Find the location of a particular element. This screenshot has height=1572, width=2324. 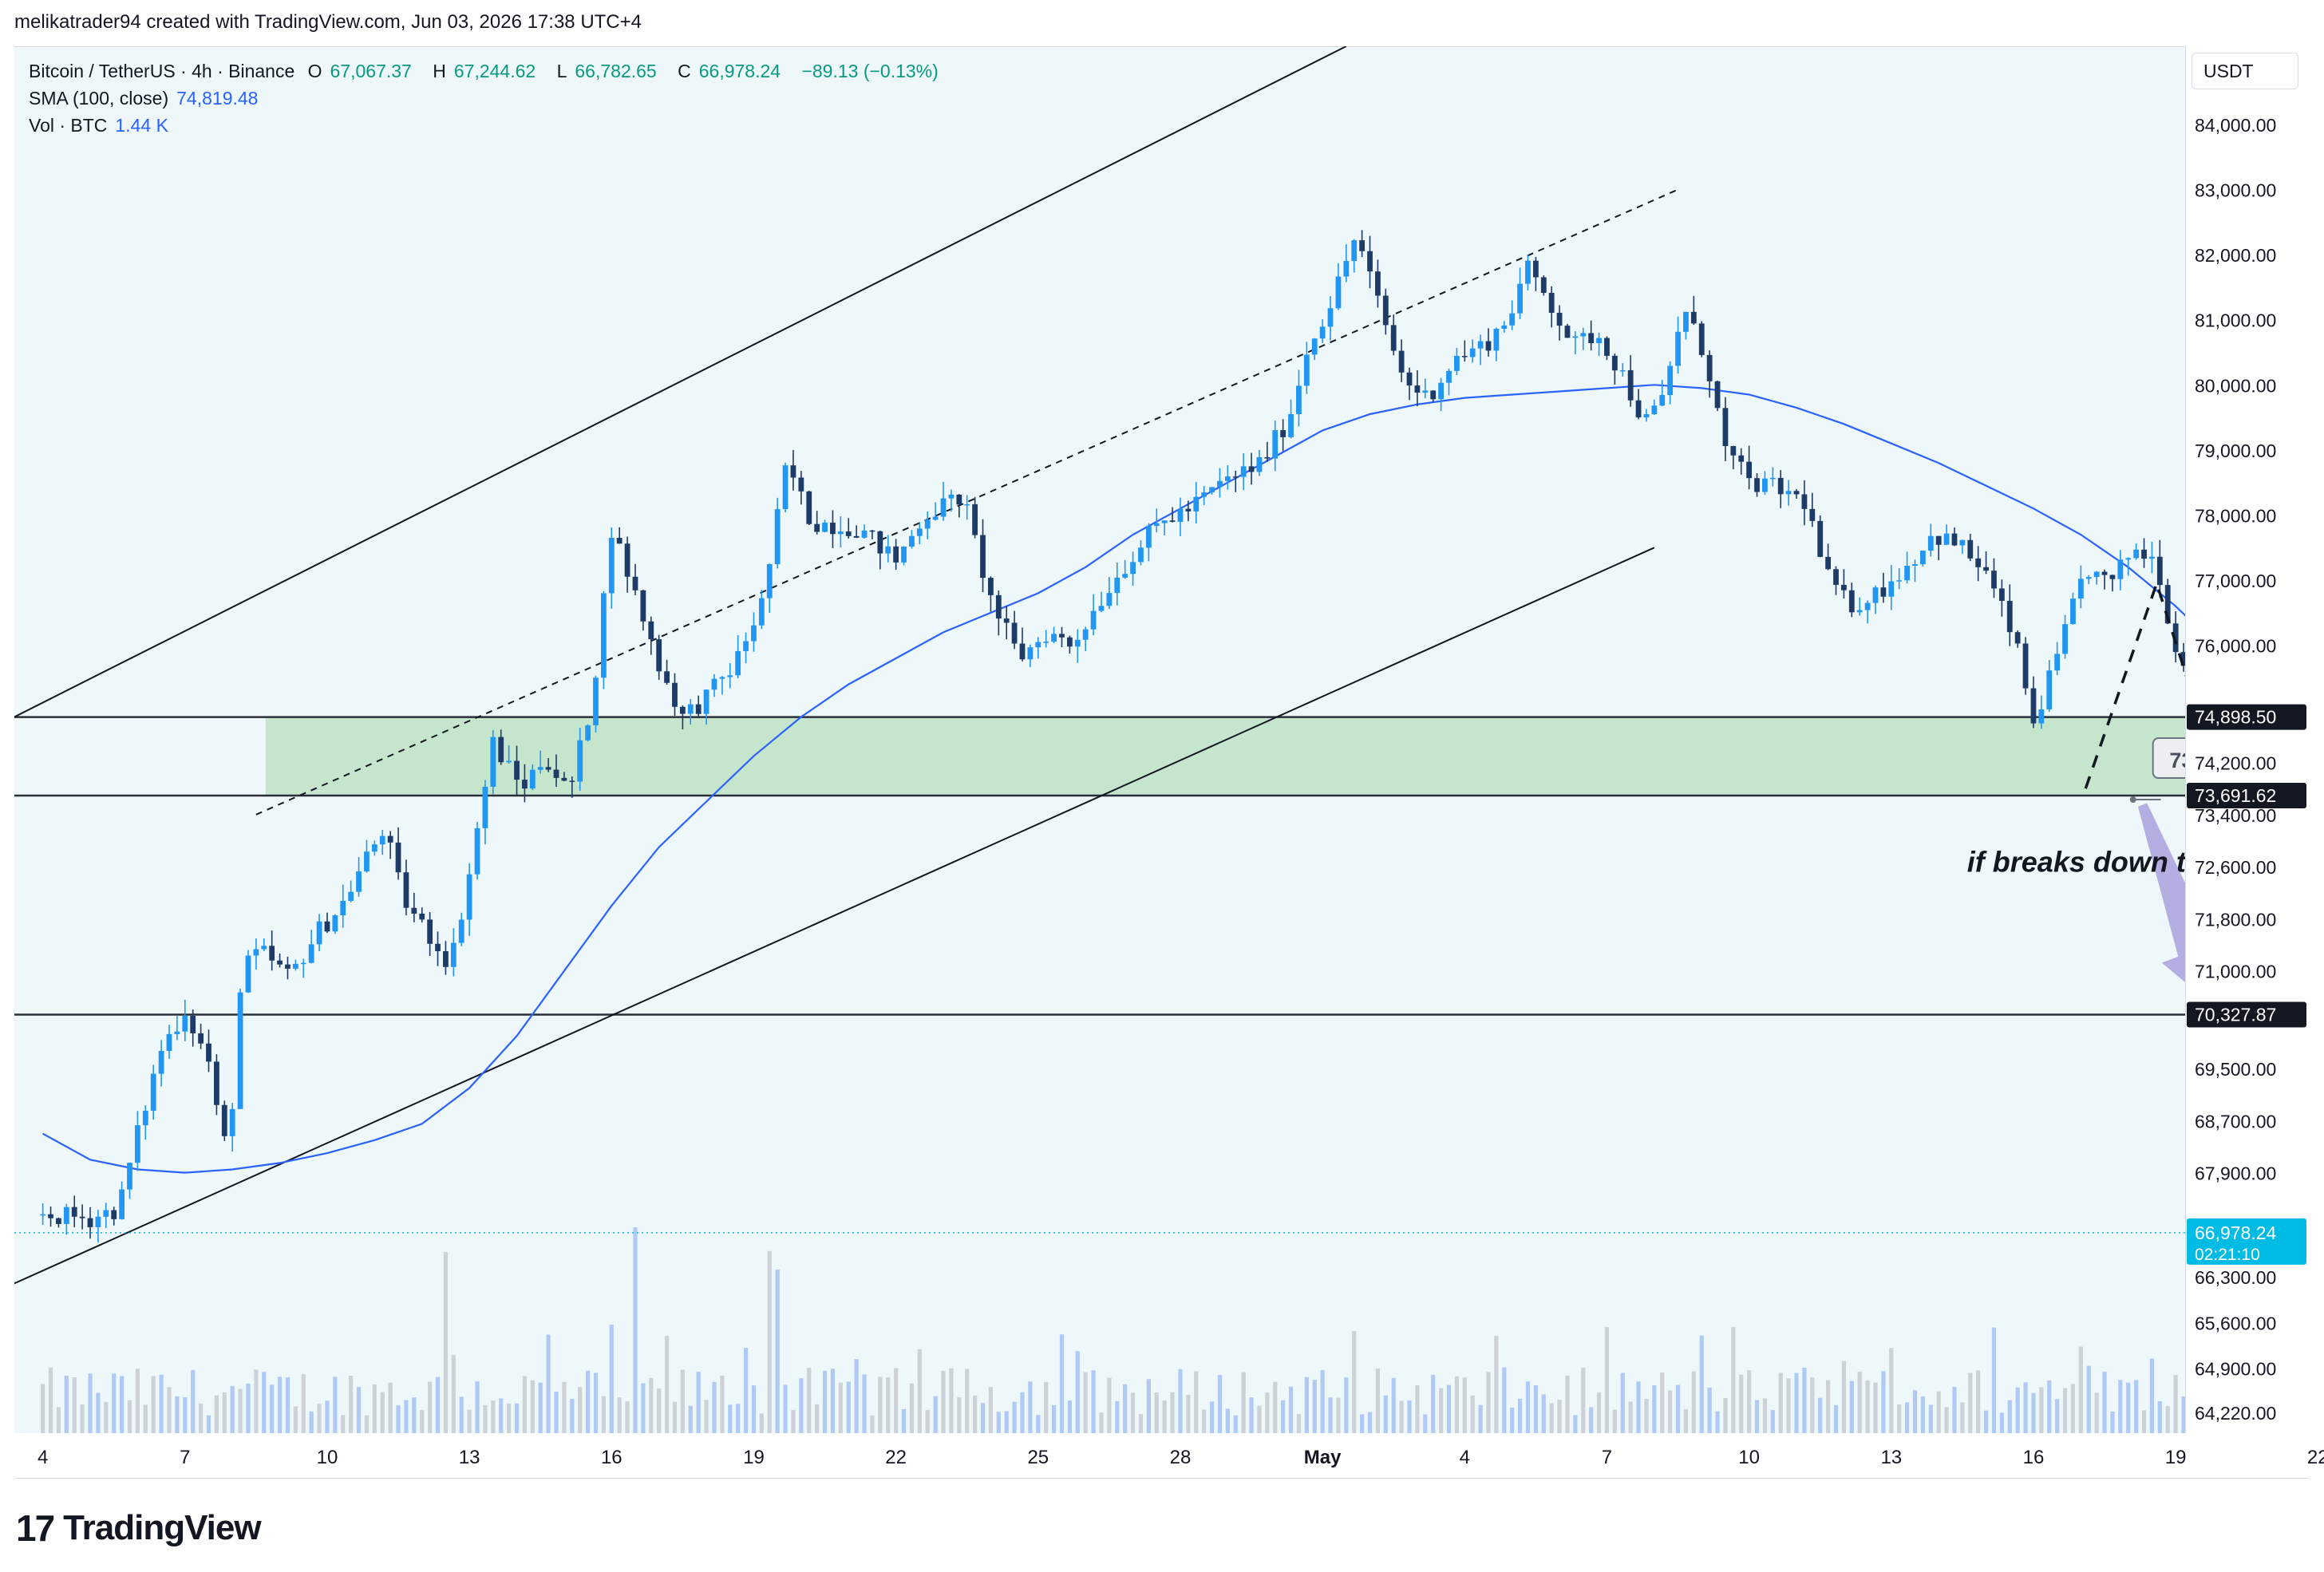

high-label: H is located at coordinates (439, 71).